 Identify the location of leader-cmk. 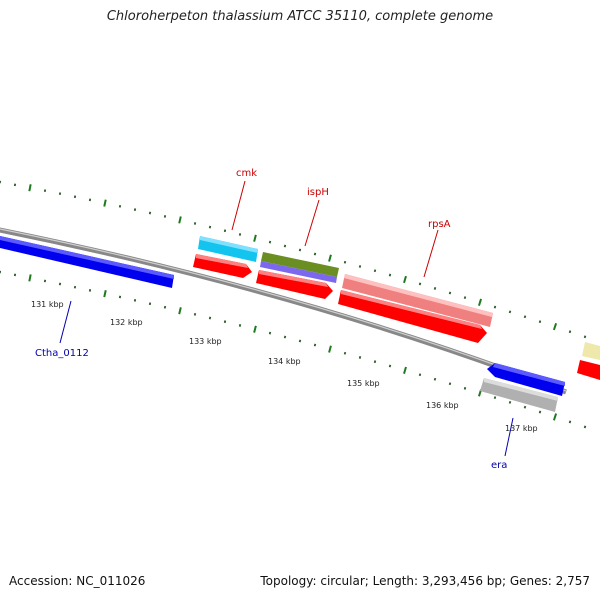
(238, 205).